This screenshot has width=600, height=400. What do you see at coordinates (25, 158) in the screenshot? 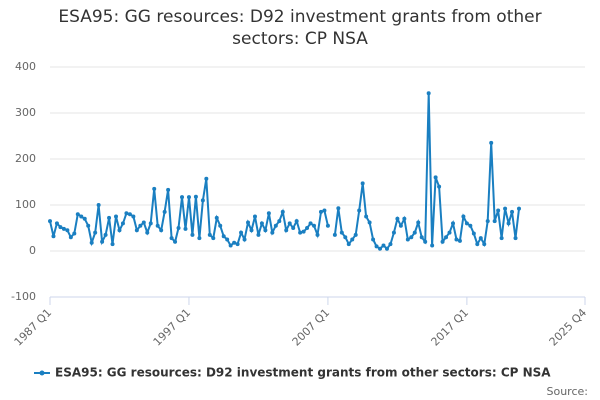
I see `y-tick-label: 200` at bounding box center [25, 158].